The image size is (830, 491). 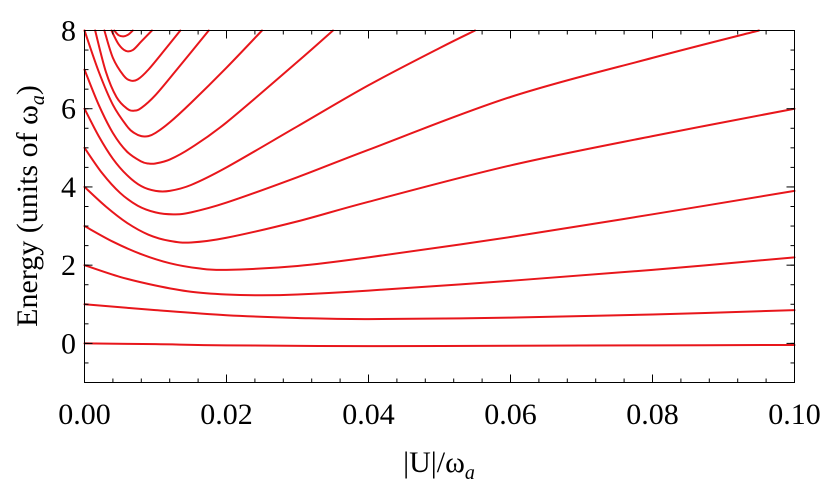 I want to click on x-tick-label: 0.10, so click(x=794, y=414).